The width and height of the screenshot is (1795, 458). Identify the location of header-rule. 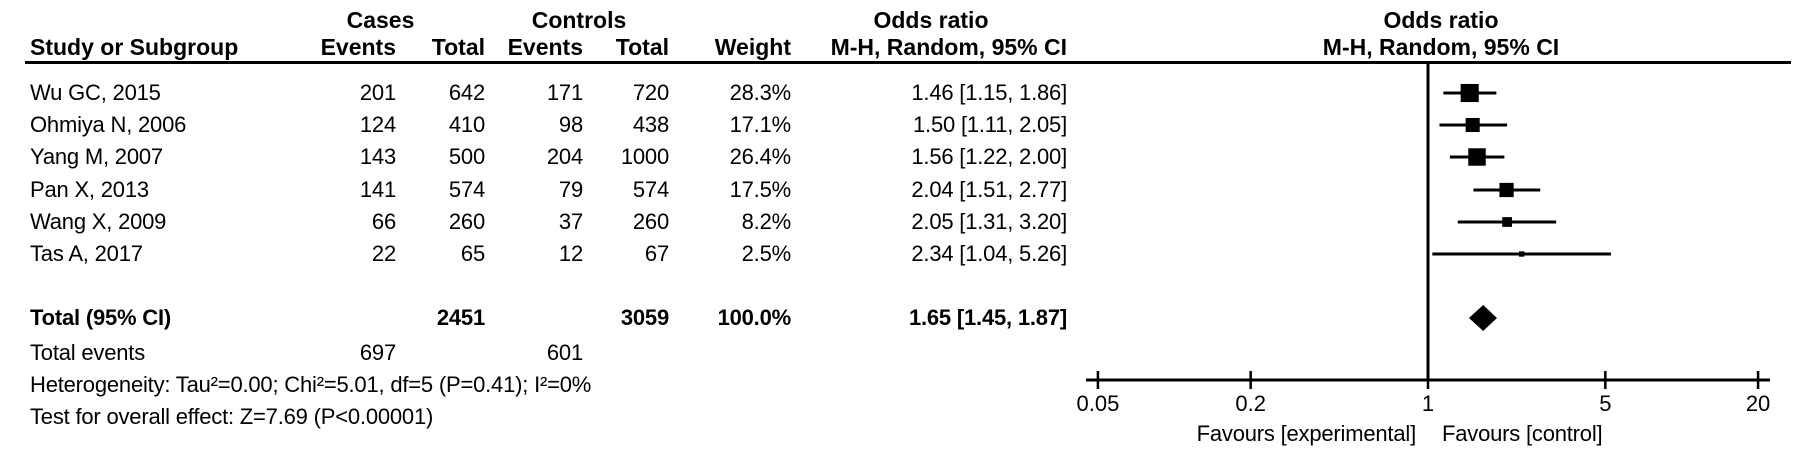
(908, 62).